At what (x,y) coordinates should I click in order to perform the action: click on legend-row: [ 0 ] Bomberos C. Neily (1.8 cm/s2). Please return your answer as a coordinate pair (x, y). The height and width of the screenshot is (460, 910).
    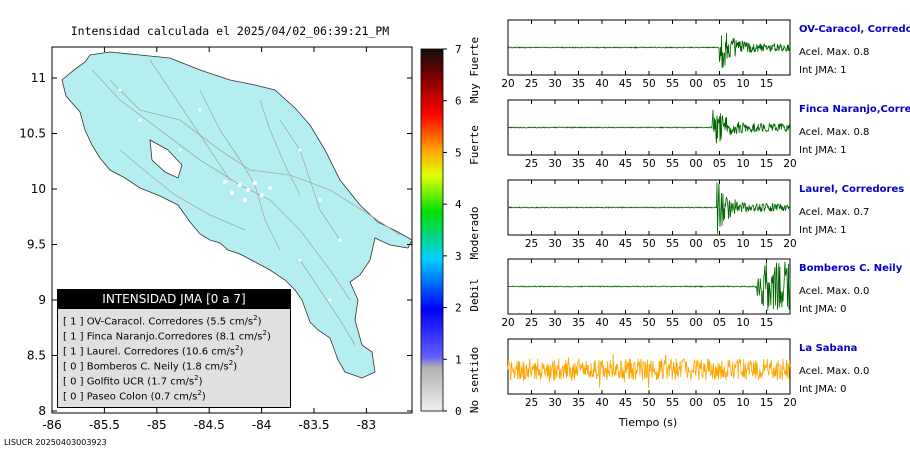
    Looking at the image, I should click on (150, 366).